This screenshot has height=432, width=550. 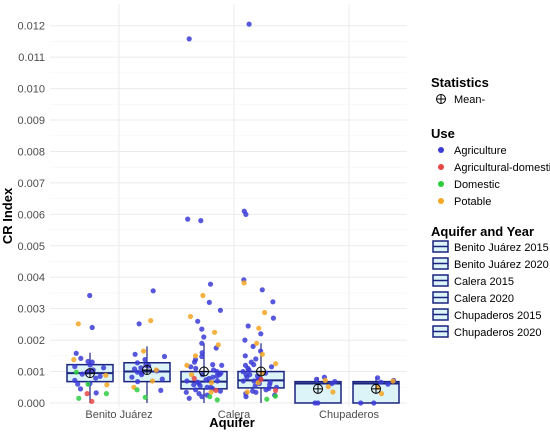 I want to click on legend-item-use: Agricultural-domestic, so click(x=494, y=168).